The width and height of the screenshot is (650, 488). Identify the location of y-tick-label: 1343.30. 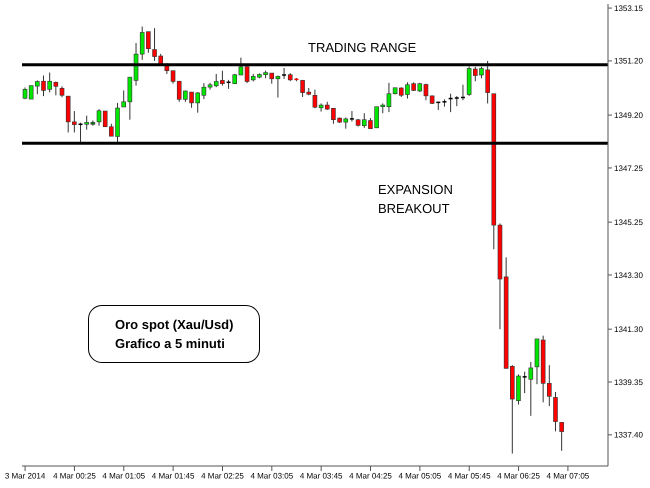
(629, 275).